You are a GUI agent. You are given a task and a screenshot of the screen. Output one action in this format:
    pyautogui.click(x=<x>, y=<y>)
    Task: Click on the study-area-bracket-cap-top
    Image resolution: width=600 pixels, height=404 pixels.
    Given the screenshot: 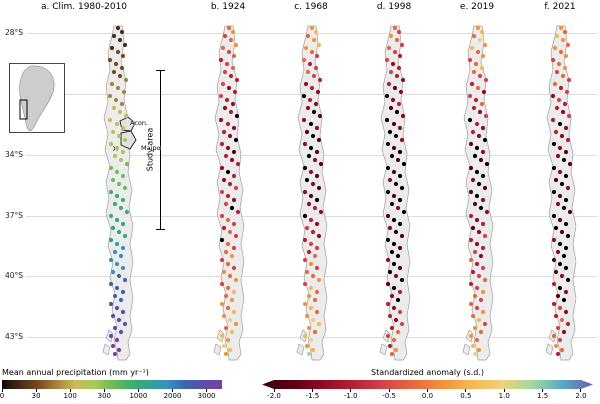 What is the action you would take?
    pyautogui.click(x=160, y=70)
    